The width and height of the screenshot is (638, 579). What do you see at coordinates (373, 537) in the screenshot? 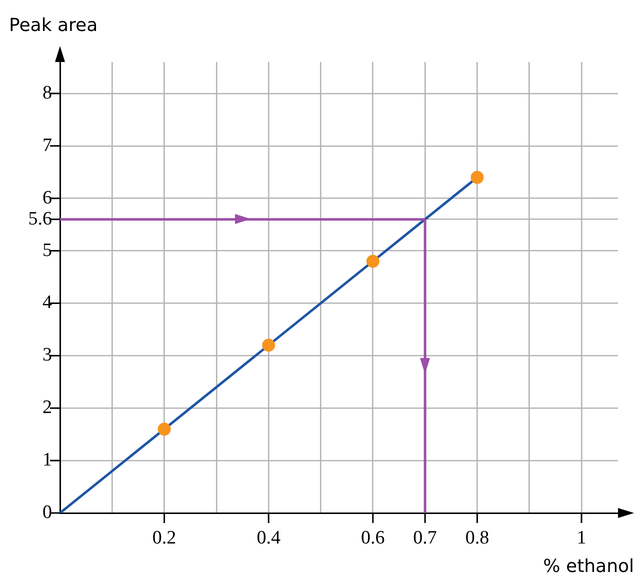
I see `x-tick-label: 0.6` at bounding box center [373, 537].